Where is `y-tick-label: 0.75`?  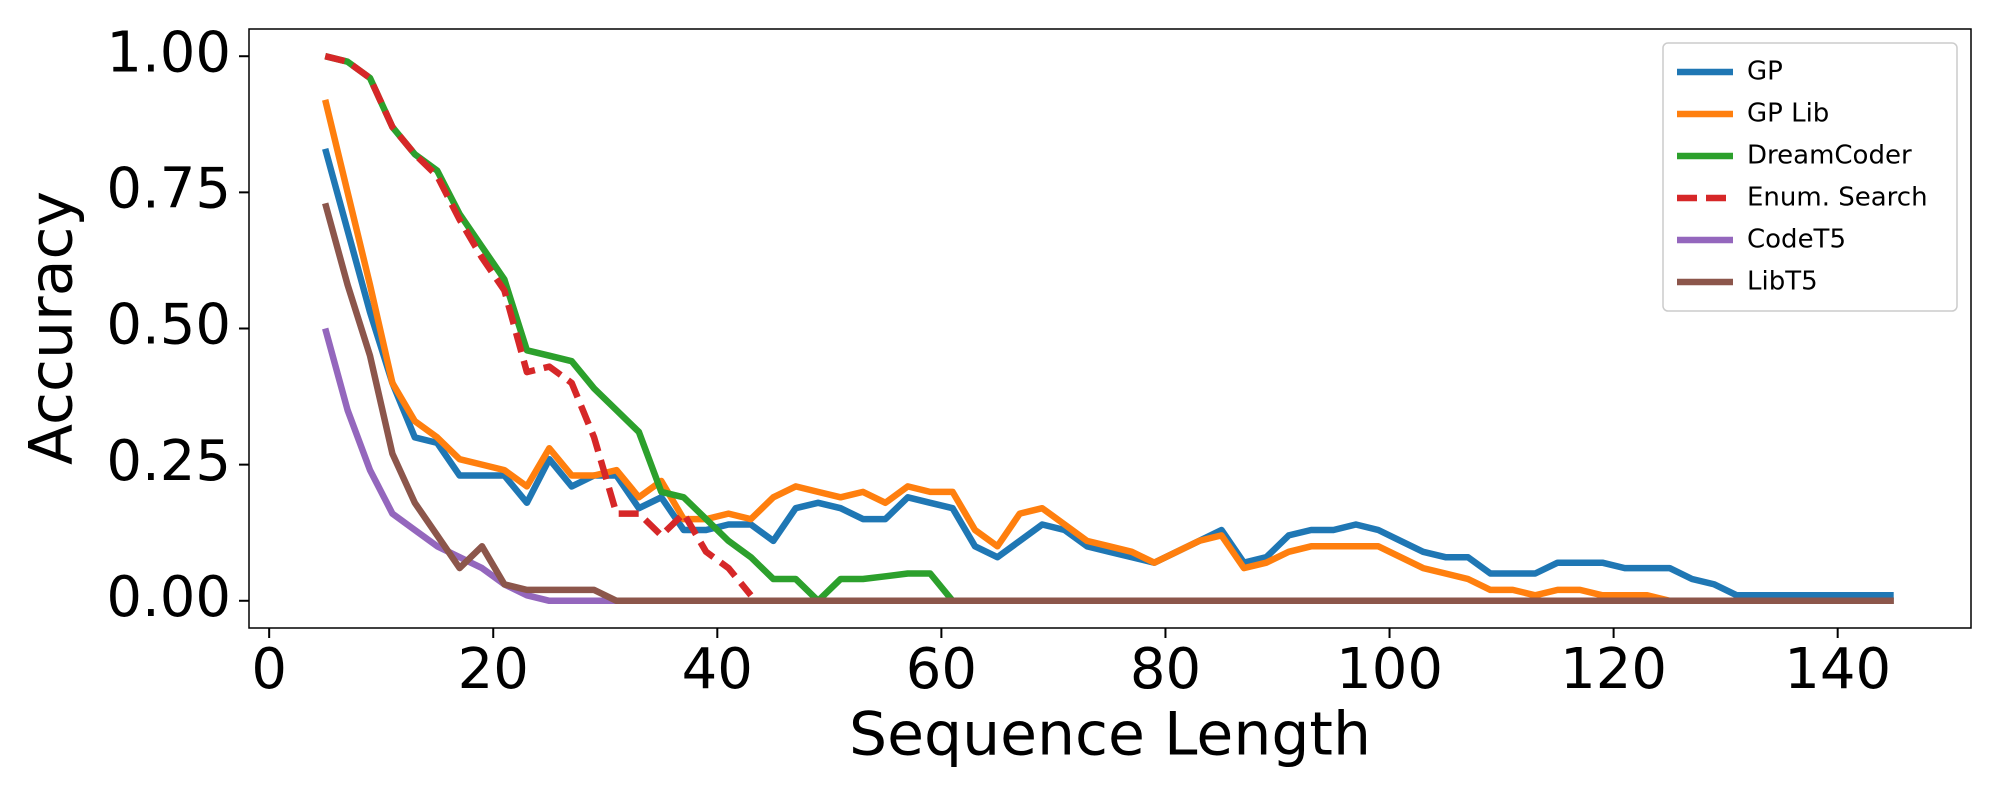 y-tick-label: 0.75 is located at coordinates (168, 189).